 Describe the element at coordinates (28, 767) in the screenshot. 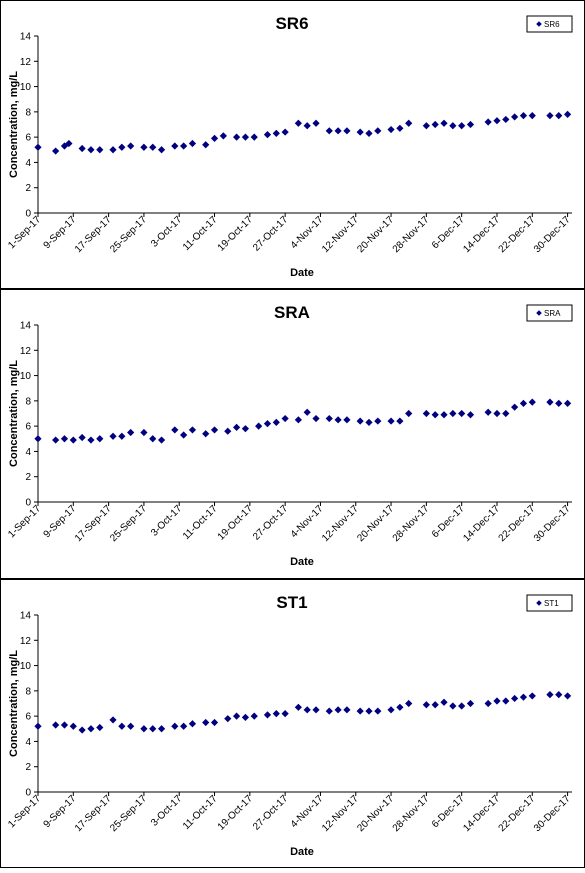

I see `y-tick-label: 2` at that location.